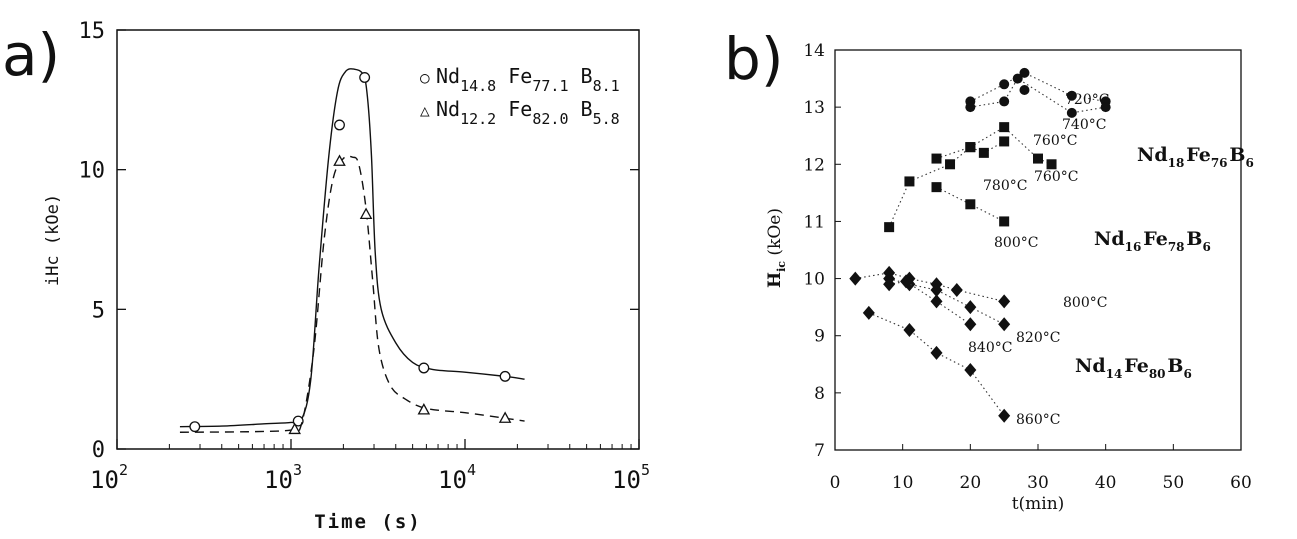  What do you see at coordinates (990, 348) in the screenshot?
I see `temperature-label-b: 840°C` at bounding box center [990, 348].